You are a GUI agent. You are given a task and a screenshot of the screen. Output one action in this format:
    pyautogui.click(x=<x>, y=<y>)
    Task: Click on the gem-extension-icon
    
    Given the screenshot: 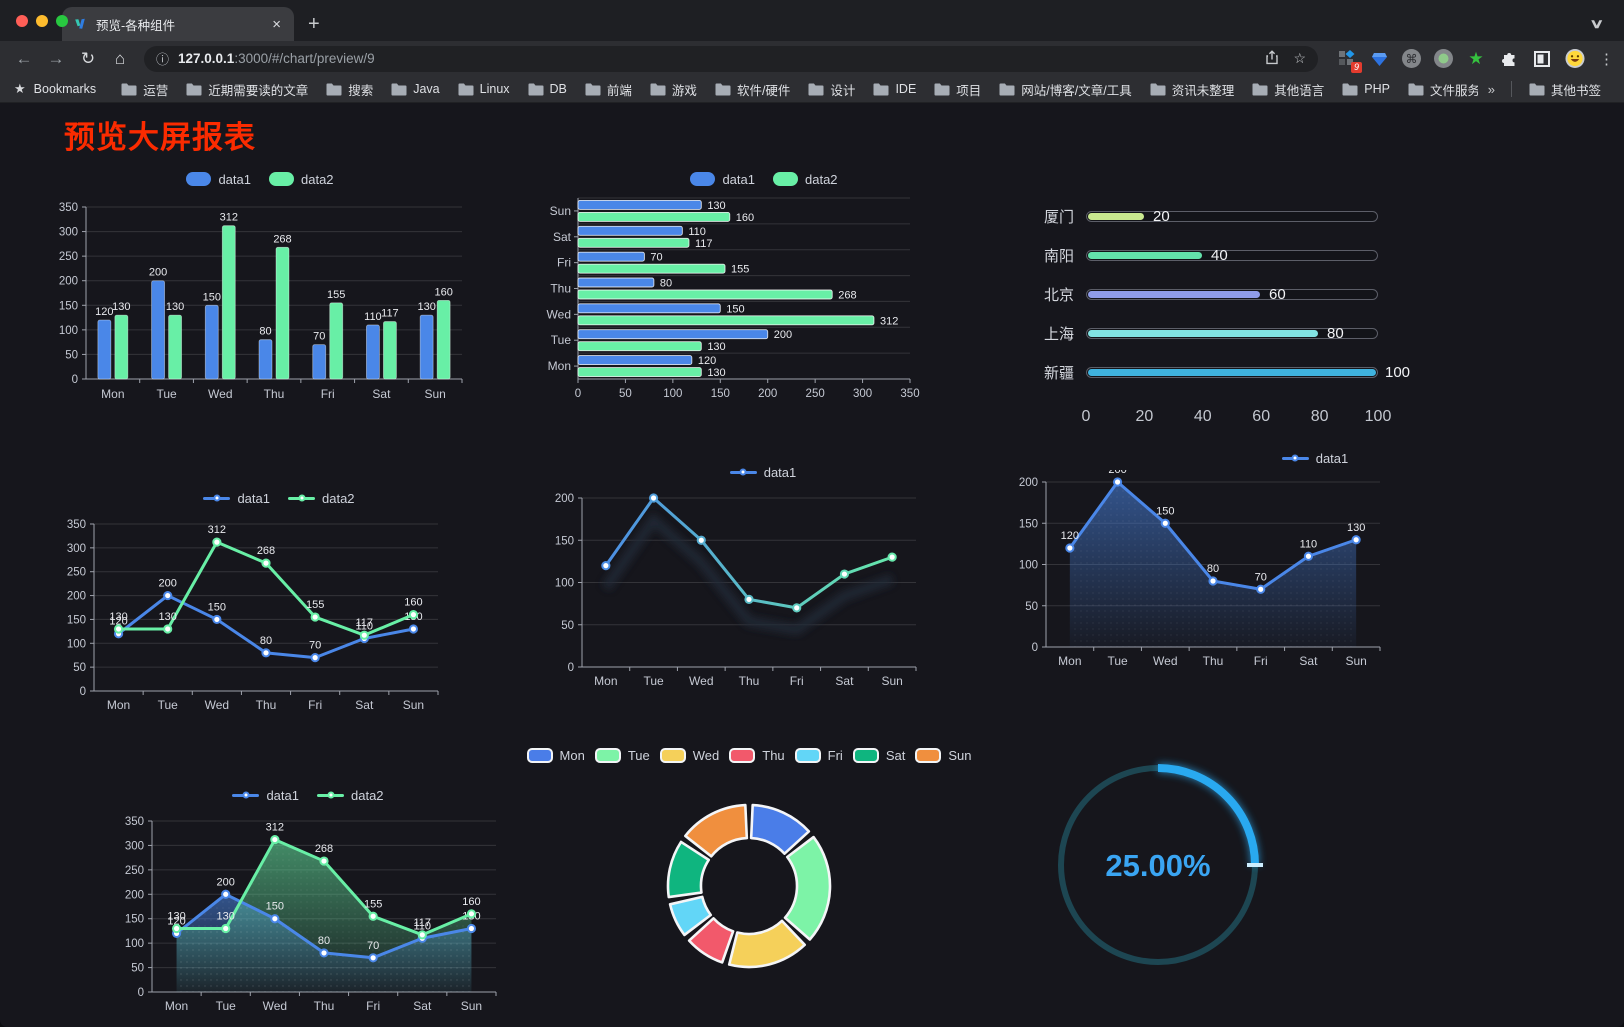 What is the action you would take?
    pyautogui.click(x=1379, y=59)
    